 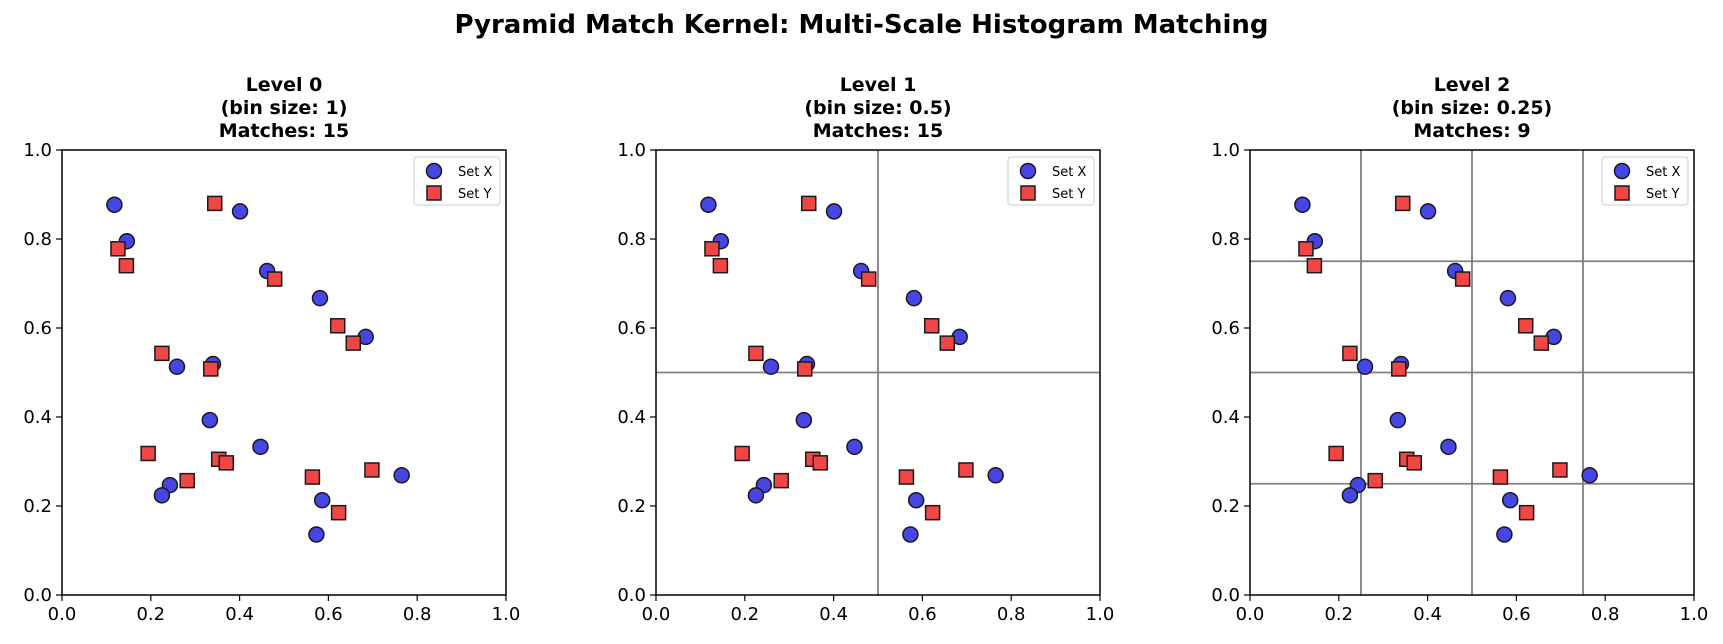 What do you see at coordinates (1427, 614) in the screenshot?
I see `x-tick-label: 0.4` at bounding box center [1427, 614].